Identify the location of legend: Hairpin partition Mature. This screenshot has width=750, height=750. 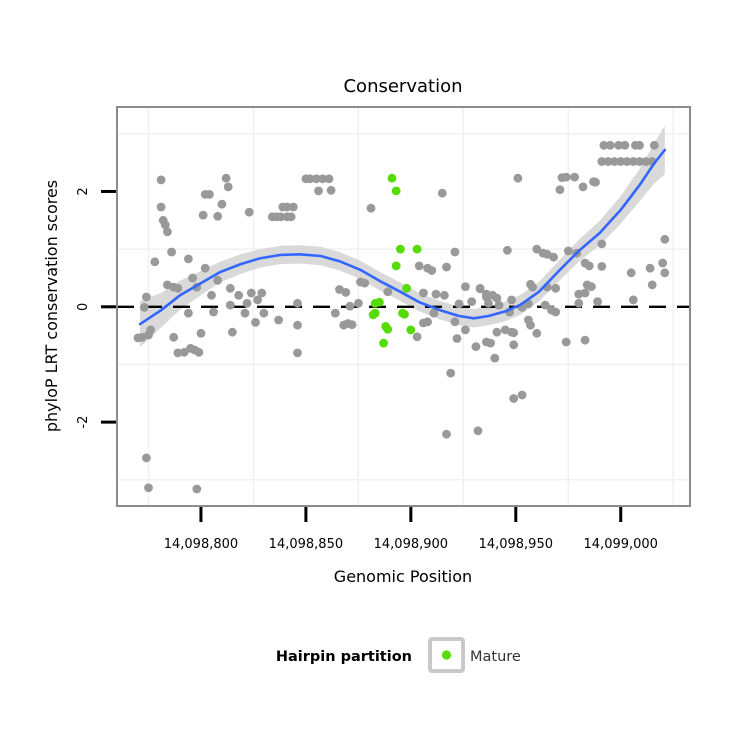
(398, 655).